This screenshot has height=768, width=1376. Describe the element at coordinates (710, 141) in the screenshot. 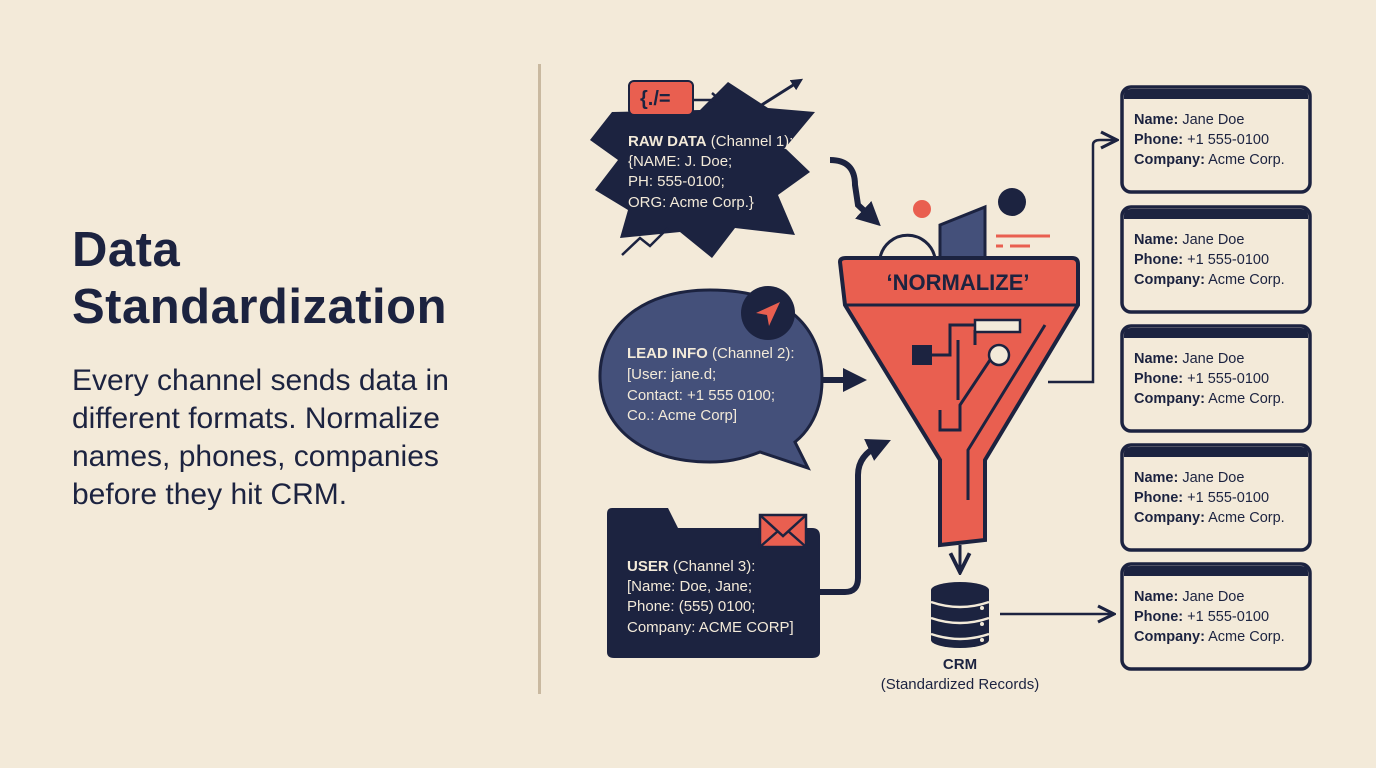

I see `channel-1-header: RAW DATA (Channel 1):` at that location.